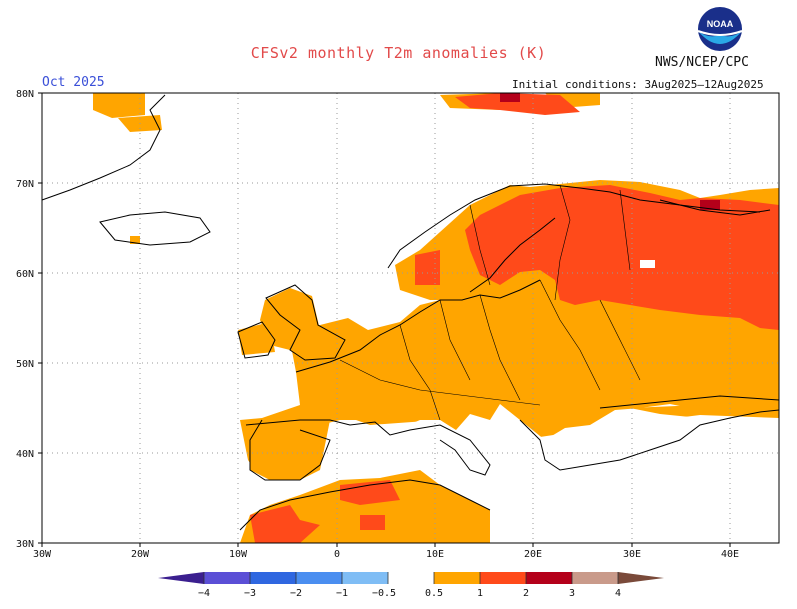 This screenshot has width=797, height=609. What do you see at coordinates (710, 205) in the screenshot?
I see `darkred-anomaly-barents` at bounding box center [710, 205].